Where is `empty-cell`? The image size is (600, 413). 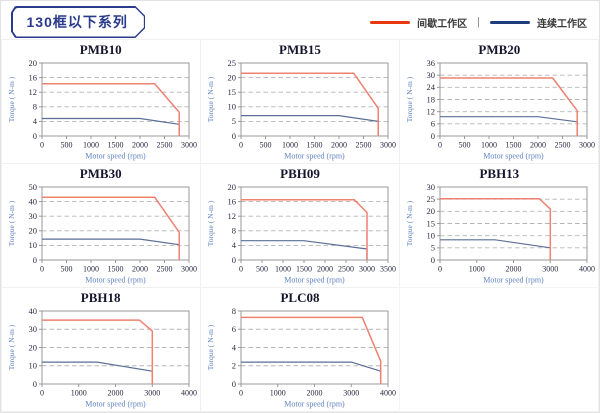
empty-cell is located at coordinates (499, 349).